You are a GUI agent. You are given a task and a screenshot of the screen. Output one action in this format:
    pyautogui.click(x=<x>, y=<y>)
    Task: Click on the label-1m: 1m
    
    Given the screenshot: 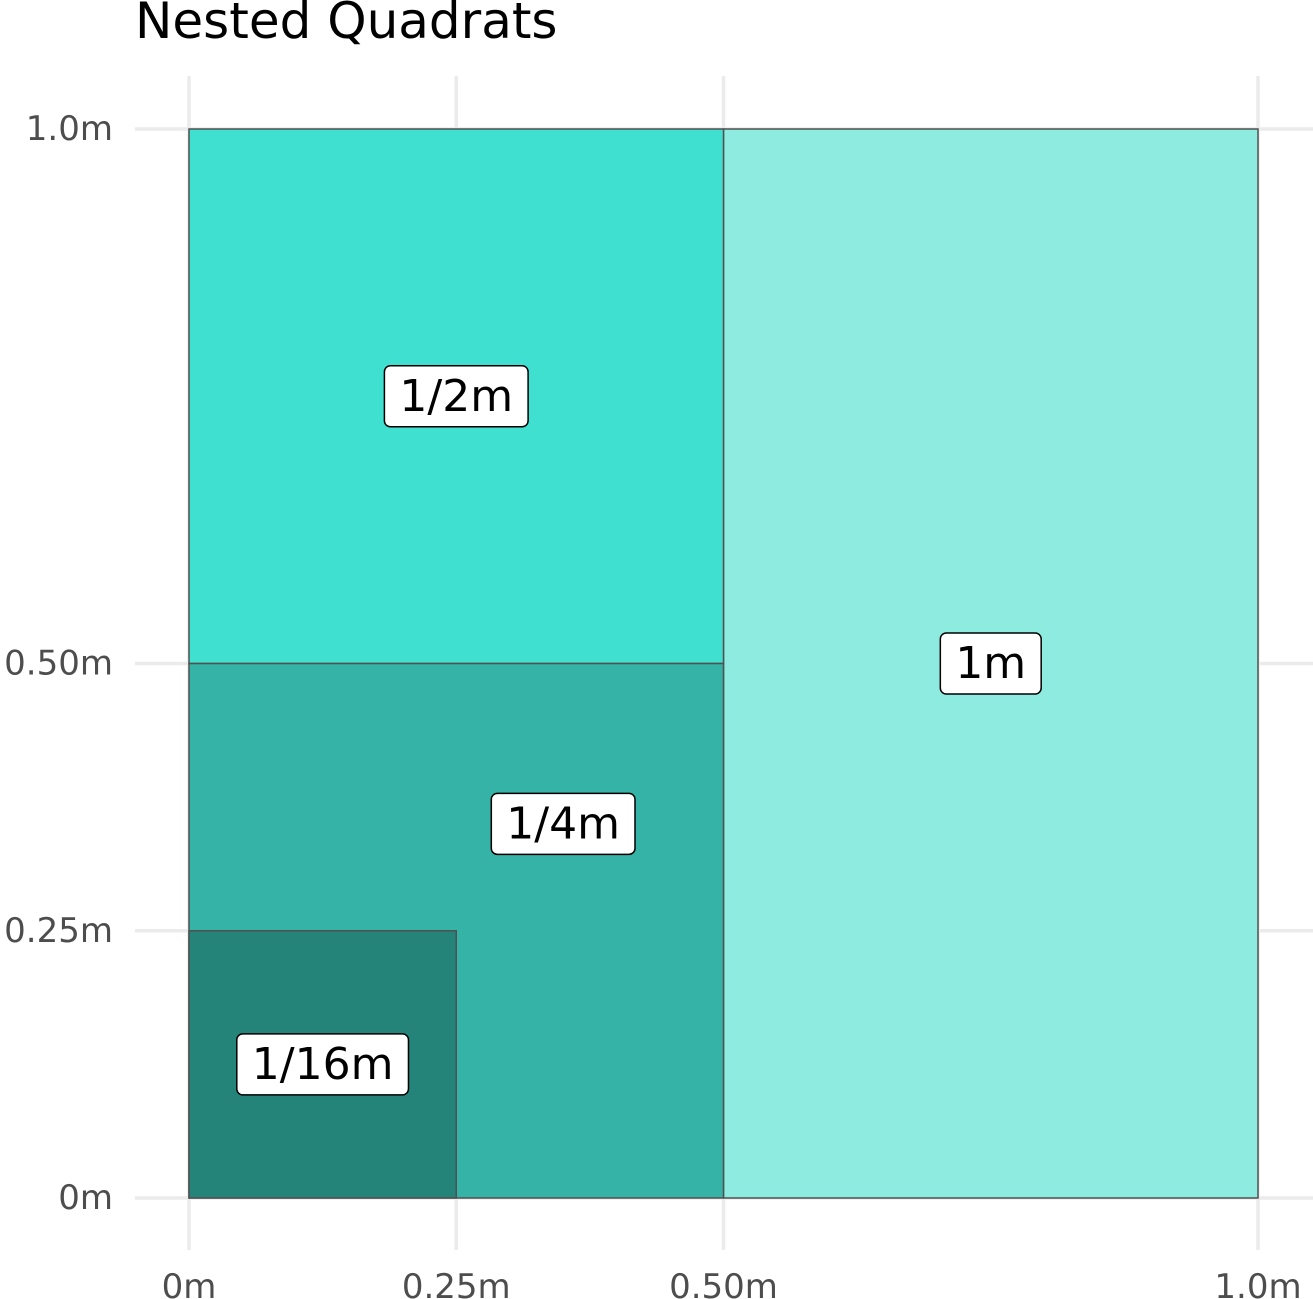 What is the action you would take?
    pyautogui.click(x=990, y=663)
    